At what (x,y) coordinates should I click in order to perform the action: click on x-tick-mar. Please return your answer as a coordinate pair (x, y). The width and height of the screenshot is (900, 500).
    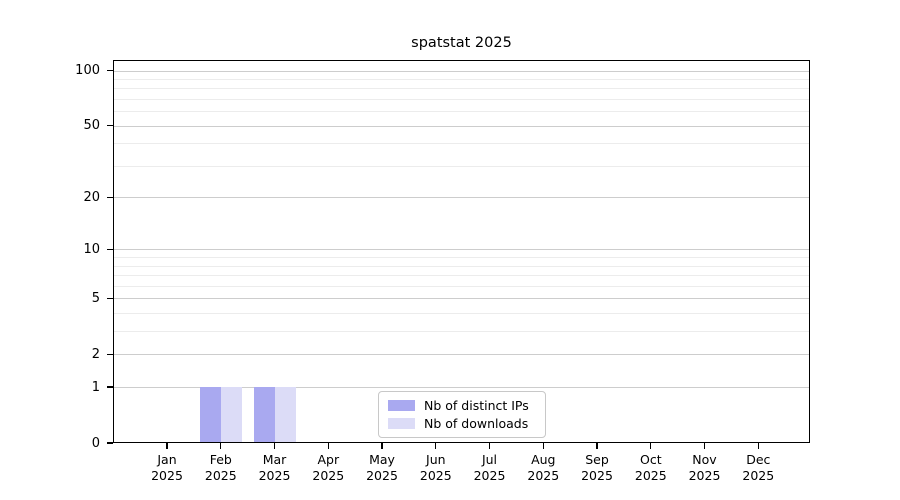
    Looking at the image, I should click on (274, 446).